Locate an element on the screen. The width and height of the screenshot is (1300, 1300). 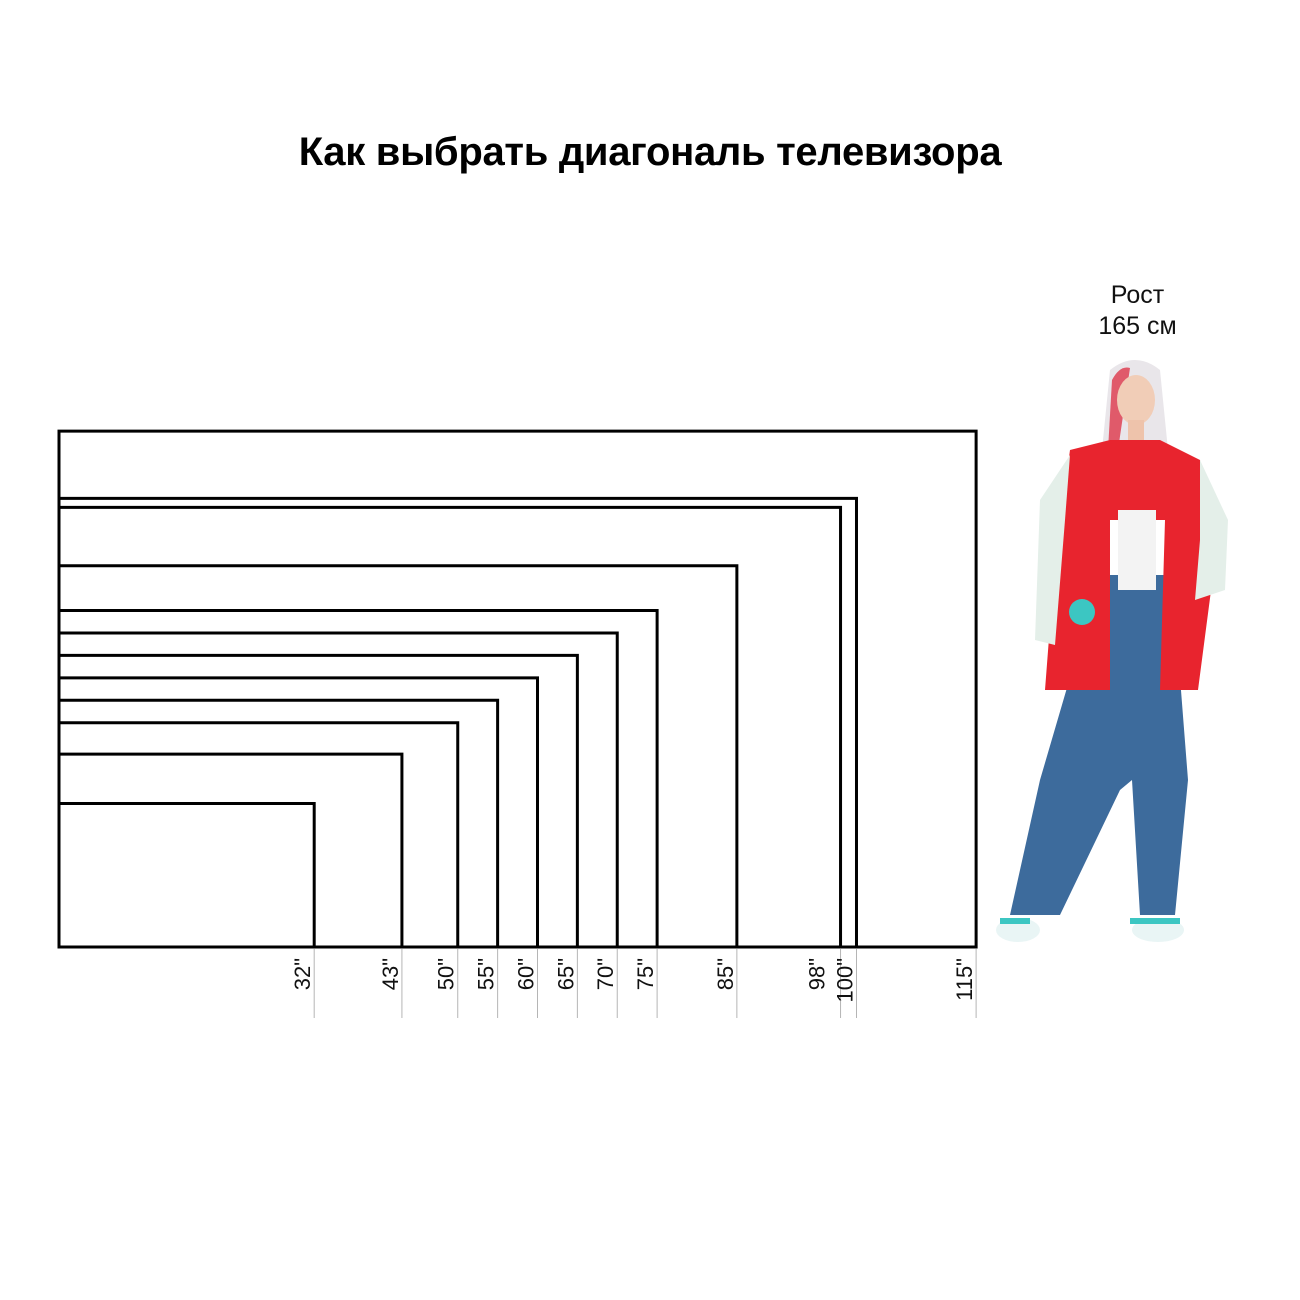
page-title: Как выбрать диагональ телевизора is located at coordinates (650, 152).